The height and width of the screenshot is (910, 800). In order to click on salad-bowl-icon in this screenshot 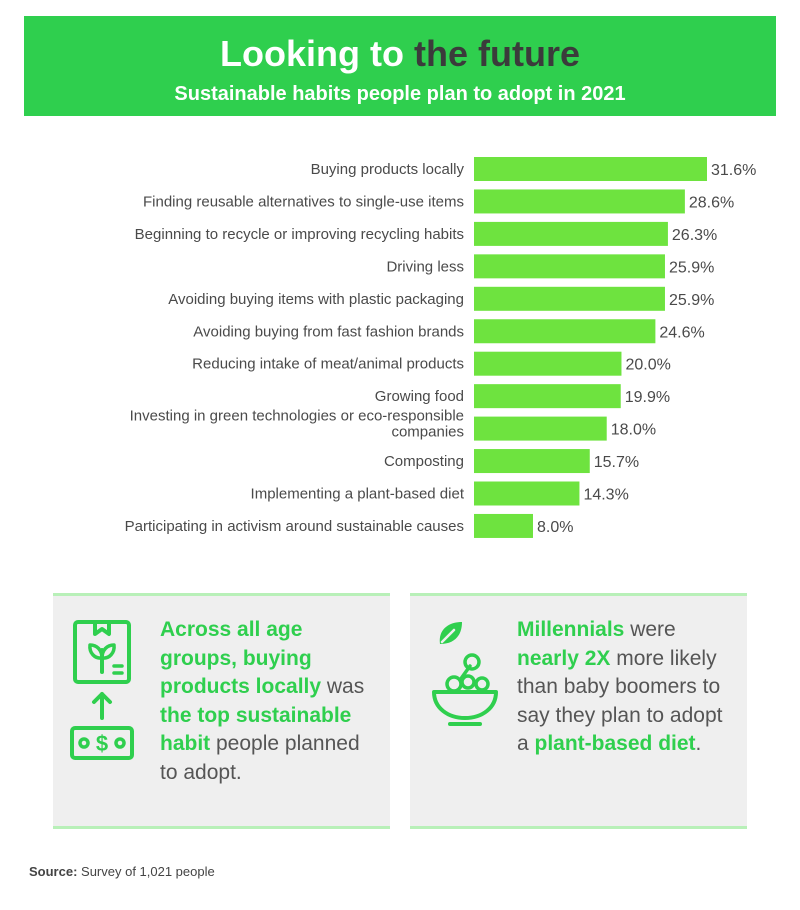, I will do `click(465, 674)`.